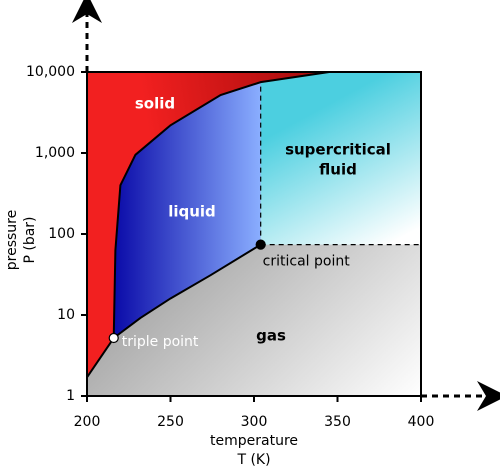  What do you see at coordinates (61, 234) in the screenshot?
I see `y-tick-label: 100` at bounding box center [61, 234].